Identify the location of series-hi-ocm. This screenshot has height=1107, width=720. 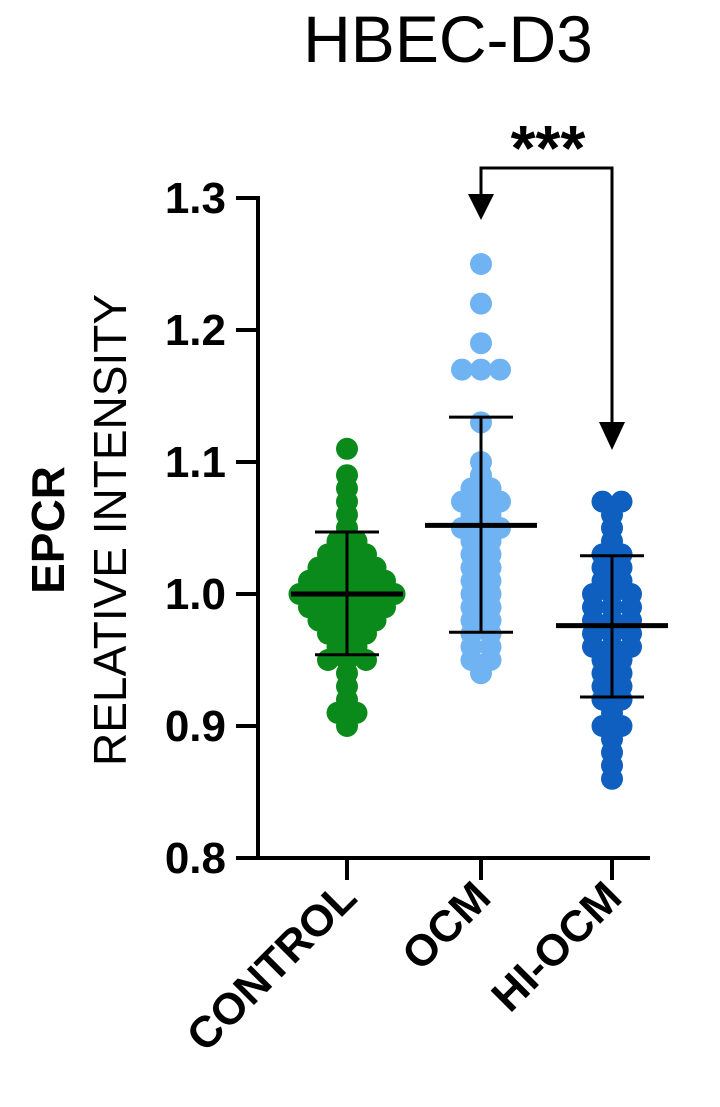
(612, 640).